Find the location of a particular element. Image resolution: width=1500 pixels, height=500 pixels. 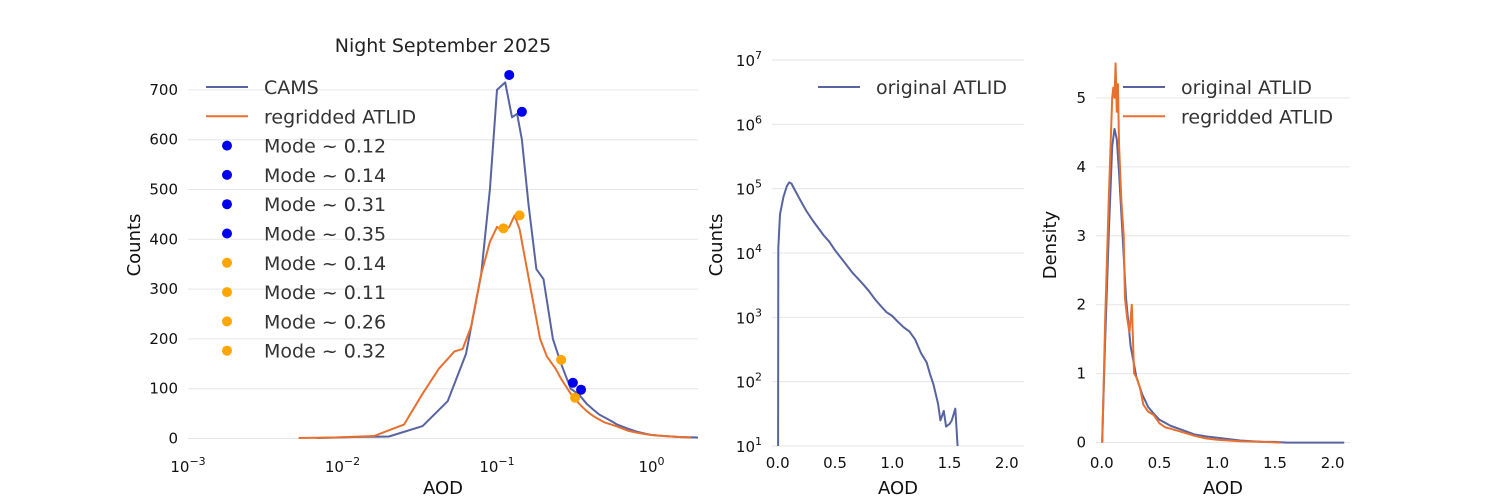

y-tick-label: 3 is located at coordinates (1081, 236).